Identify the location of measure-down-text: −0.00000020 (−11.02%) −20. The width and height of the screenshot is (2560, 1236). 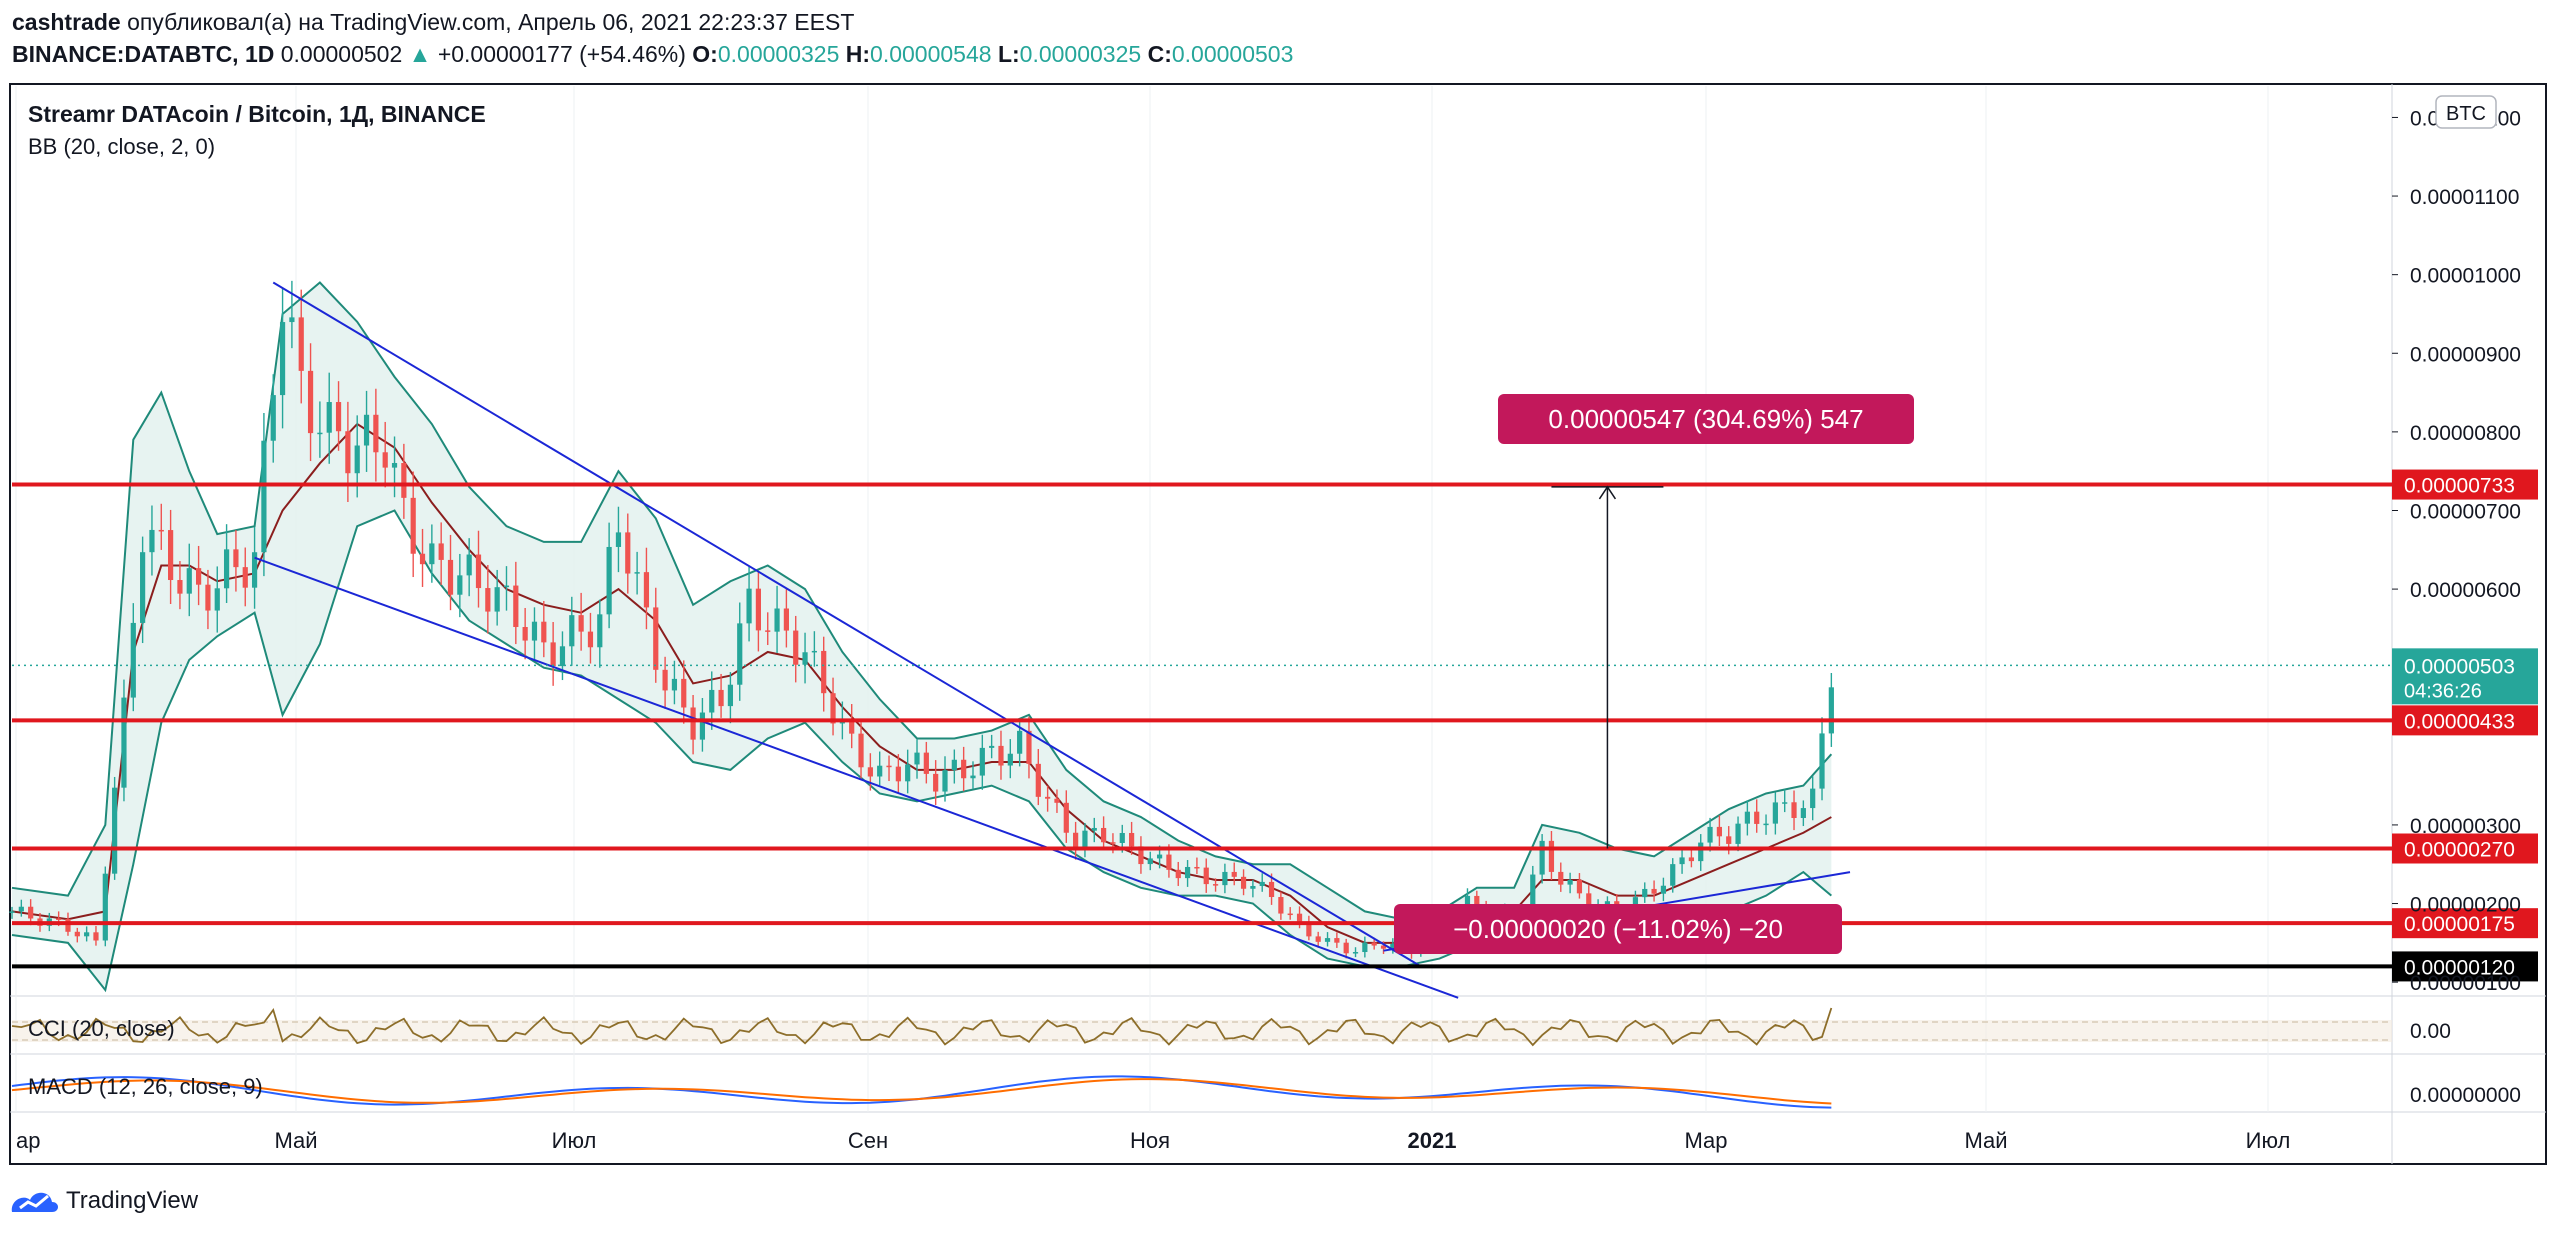
(1618, 929).